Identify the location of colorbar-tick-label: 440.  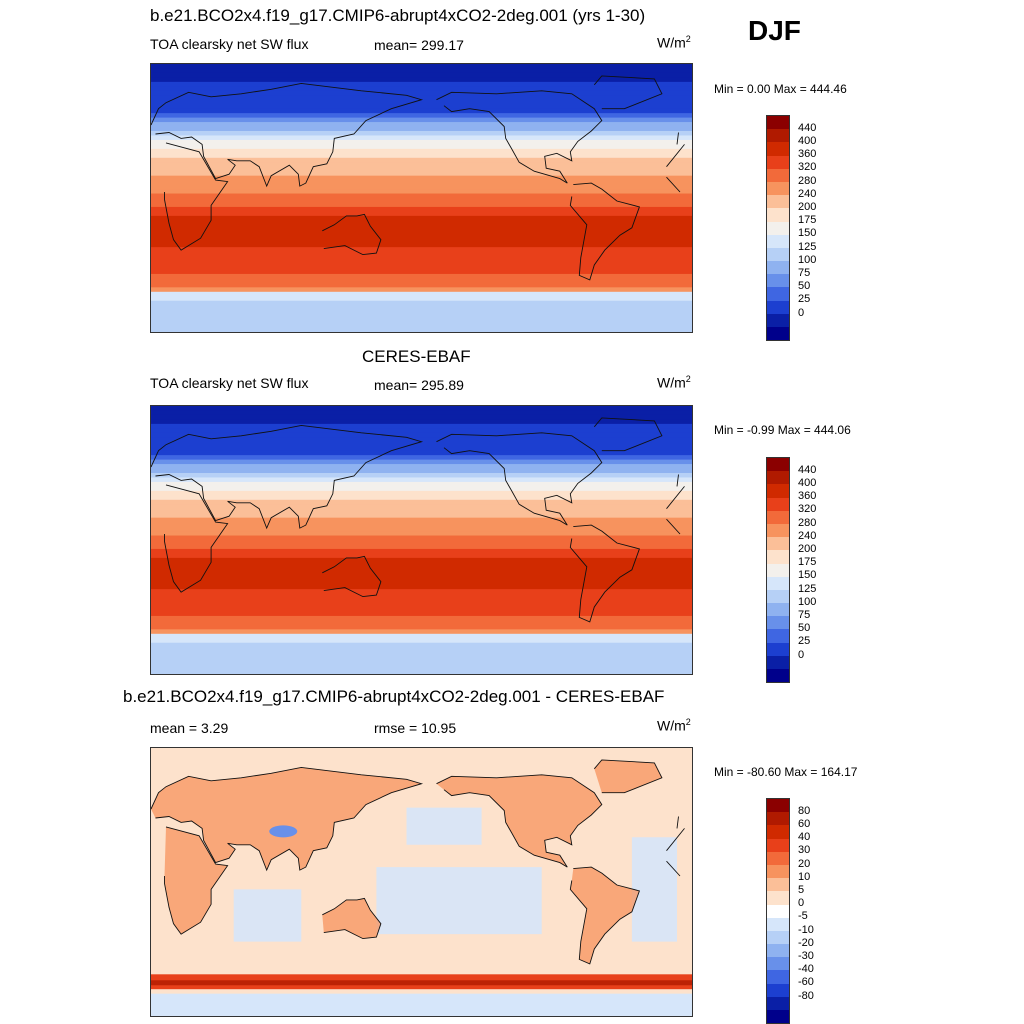
(807, 127).